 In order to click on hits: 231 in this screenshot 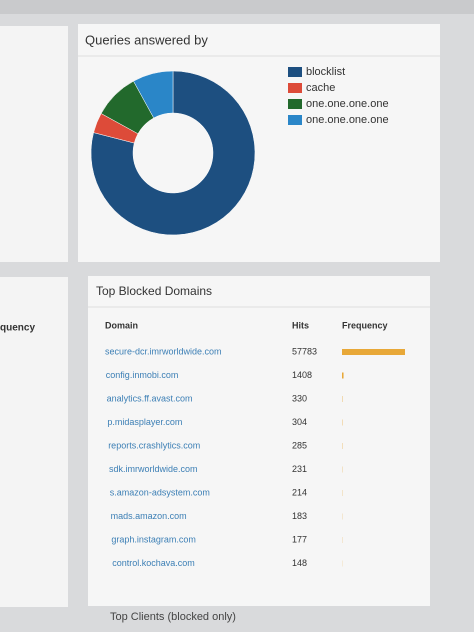, I will do `click(299, 469)`.